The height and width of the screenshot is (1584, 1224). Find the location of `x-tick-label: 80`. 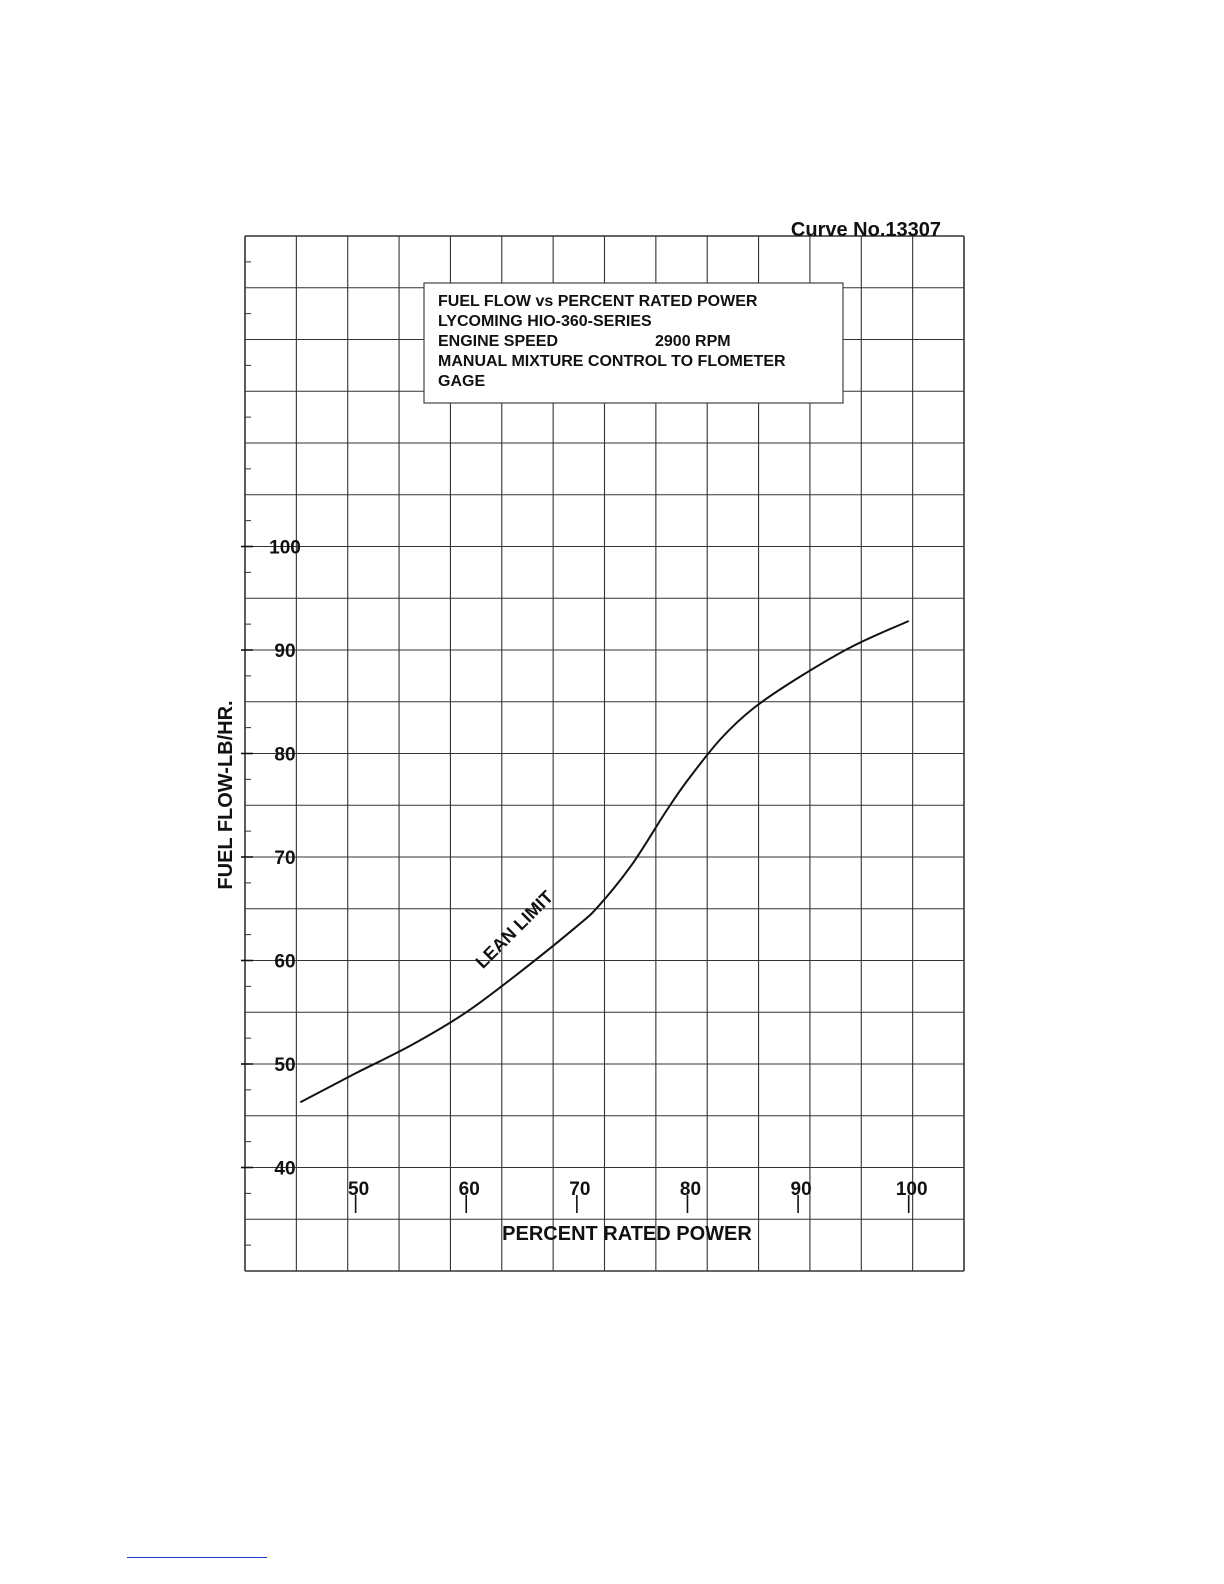

x-tick-label: 80 is located at coordinates (690, 1189).